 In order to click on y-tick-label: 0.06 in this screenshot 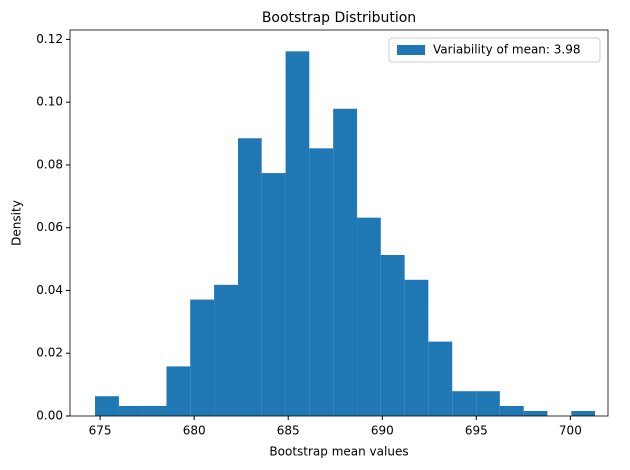, I will do `click(49, 227)`.